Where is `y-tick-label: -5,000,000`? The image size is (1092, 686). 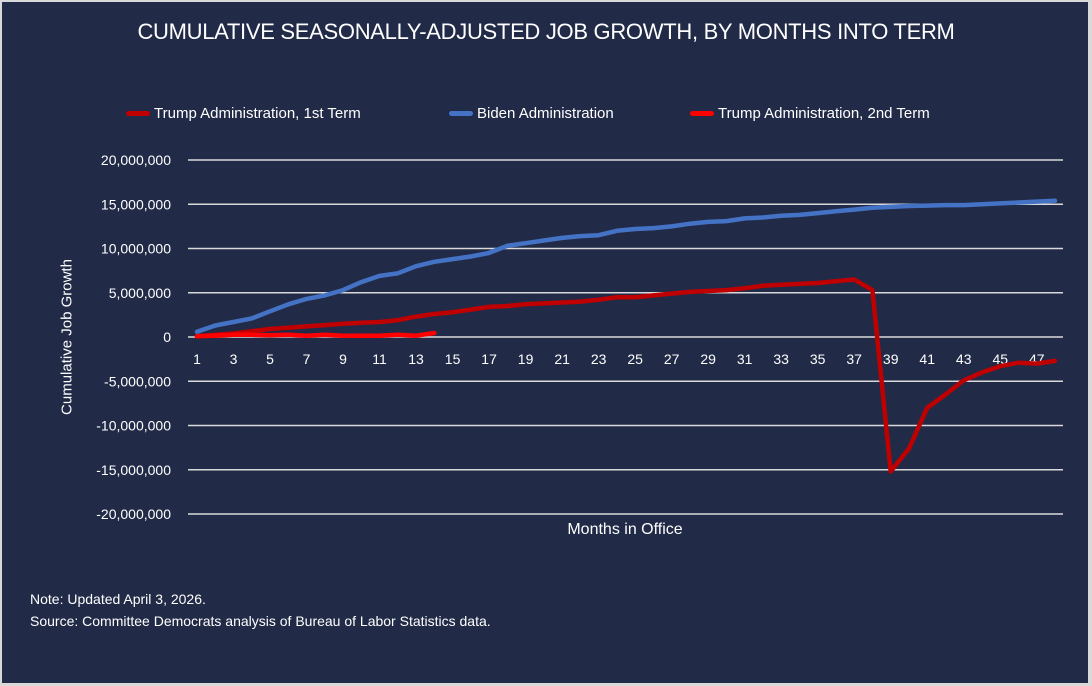
y-tick-label: -5,000,000 is located at coordinates (137, 381).